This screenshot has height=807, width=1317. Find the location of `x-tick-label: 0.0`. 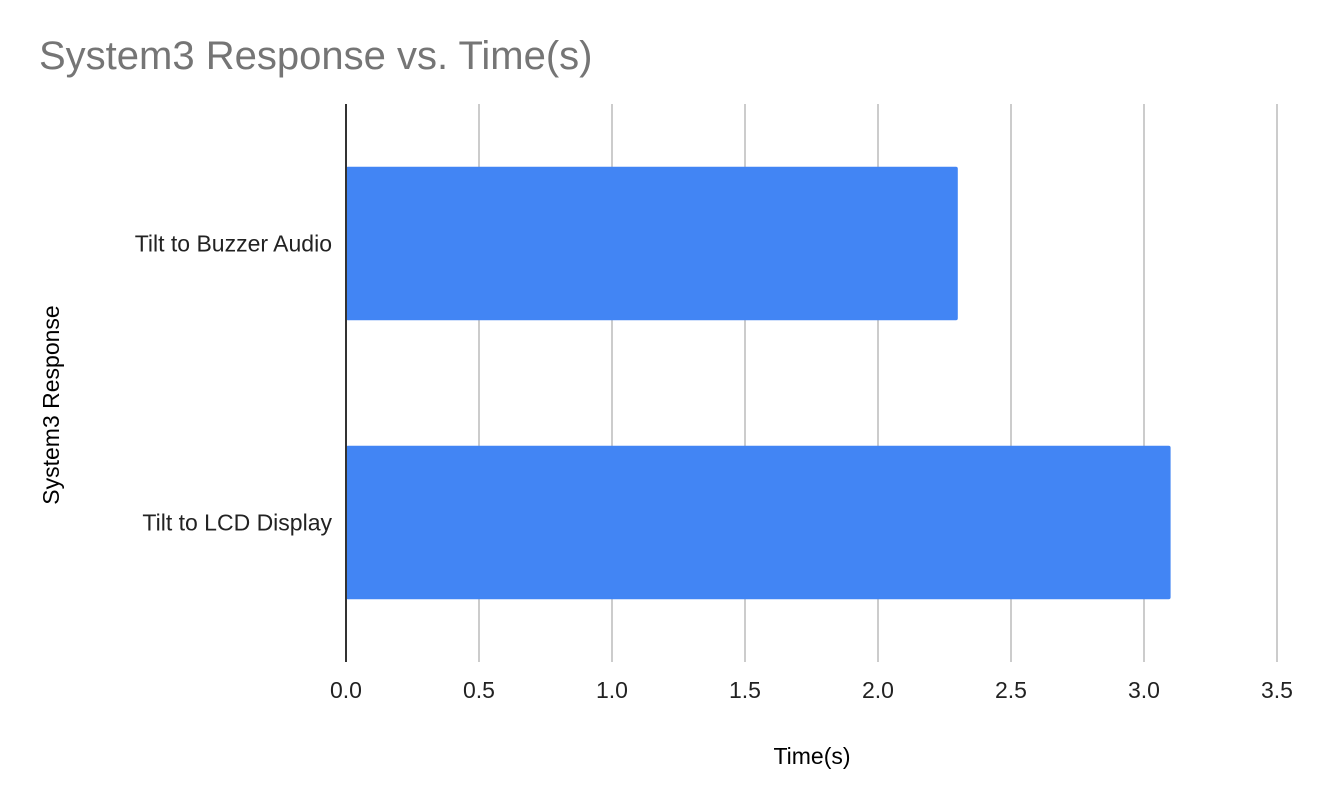

x-tick-label: 0.0 is located at coordinates (346, 690).